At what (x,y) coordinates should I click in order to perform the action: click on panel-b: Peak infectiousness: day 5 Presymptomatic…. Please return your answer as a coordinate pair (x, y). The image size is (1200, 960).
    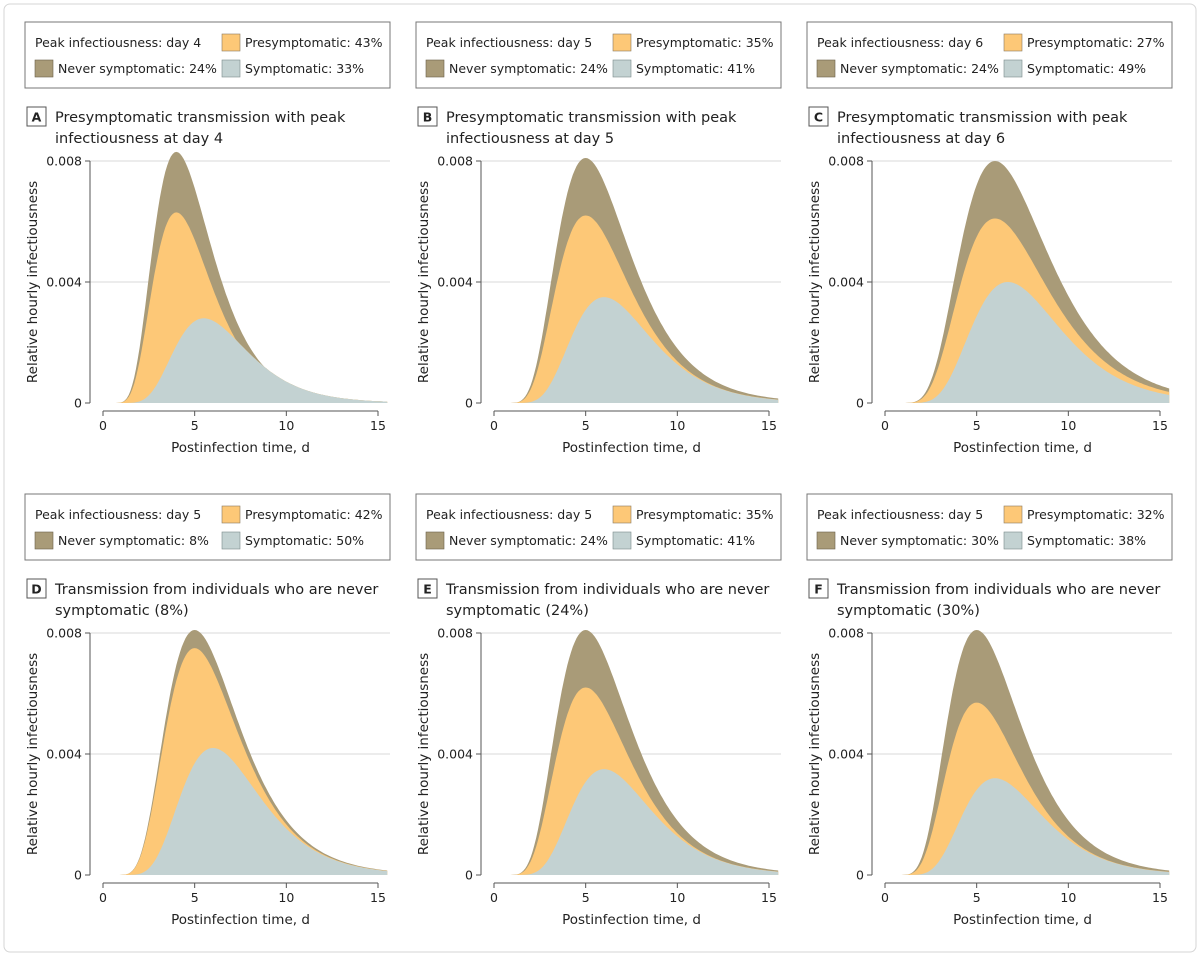
    Looking at the image, I should click on (598, 238).